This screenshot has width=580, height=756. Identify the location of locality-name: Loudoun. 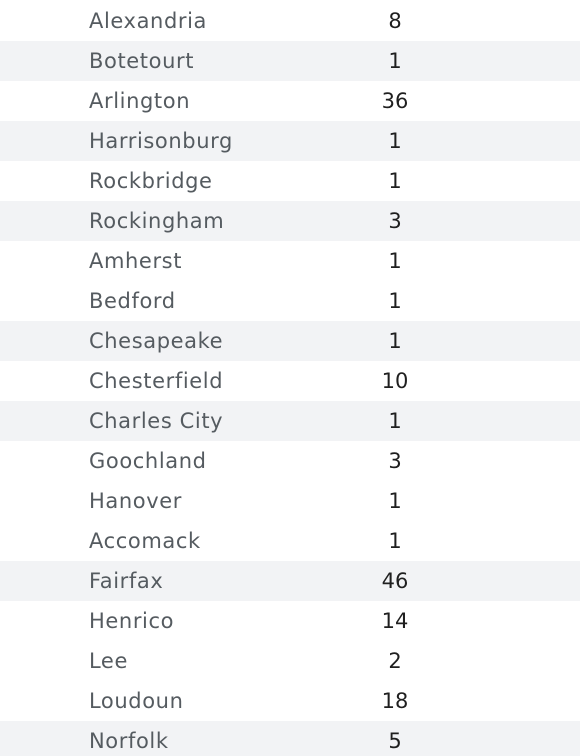
(136, 701).